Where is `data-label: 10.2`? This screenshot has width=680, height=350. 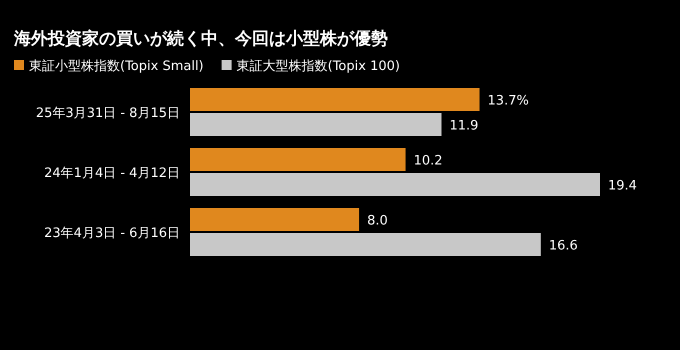 data-label: 10.2 is located at coordinates (428, 161).